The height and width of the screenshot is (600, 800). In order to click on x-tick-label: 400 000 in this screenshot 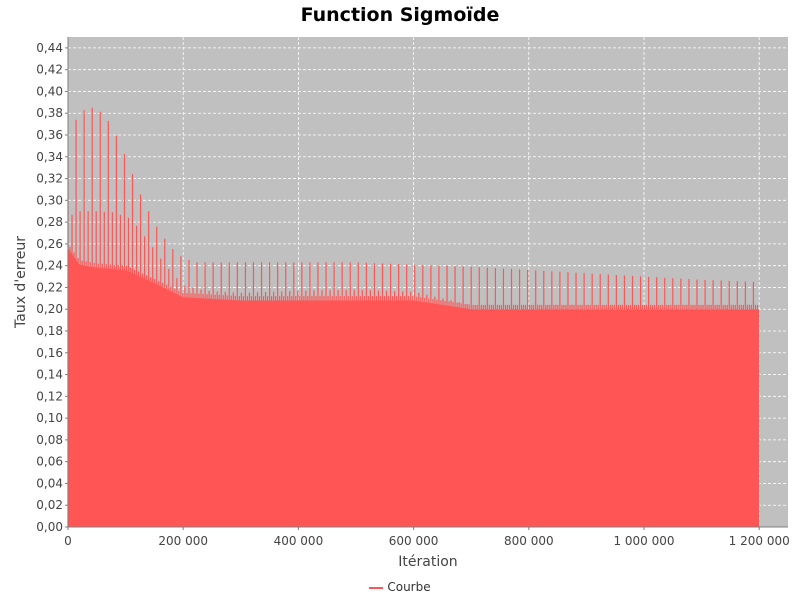, I will do `click(299, 541)`.